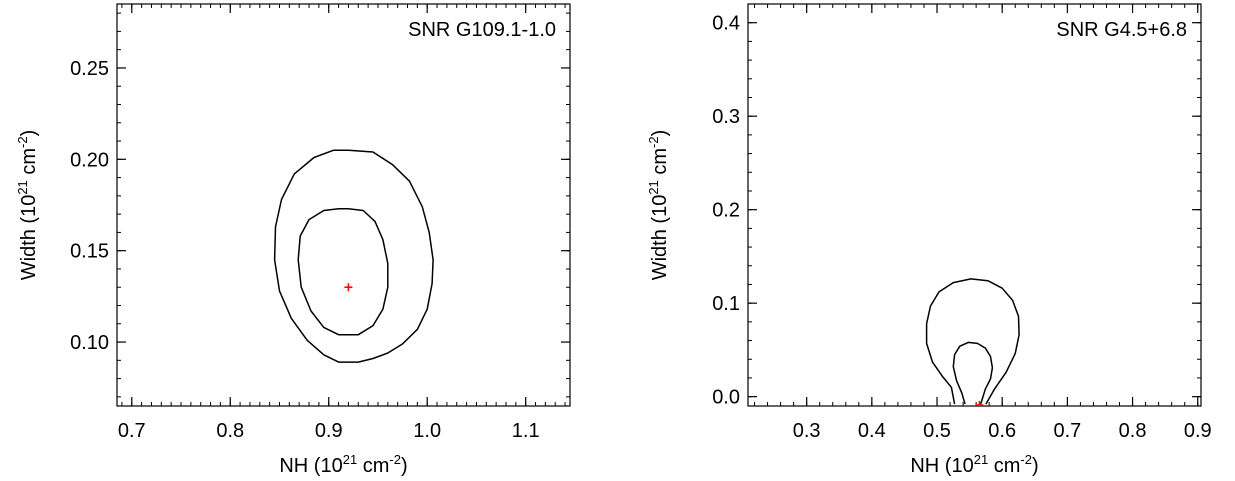  What do you see at coordinates (726, 211) in the screenshot?
I see `y-tick-label: 0.2` at bounding box center [726, 211].